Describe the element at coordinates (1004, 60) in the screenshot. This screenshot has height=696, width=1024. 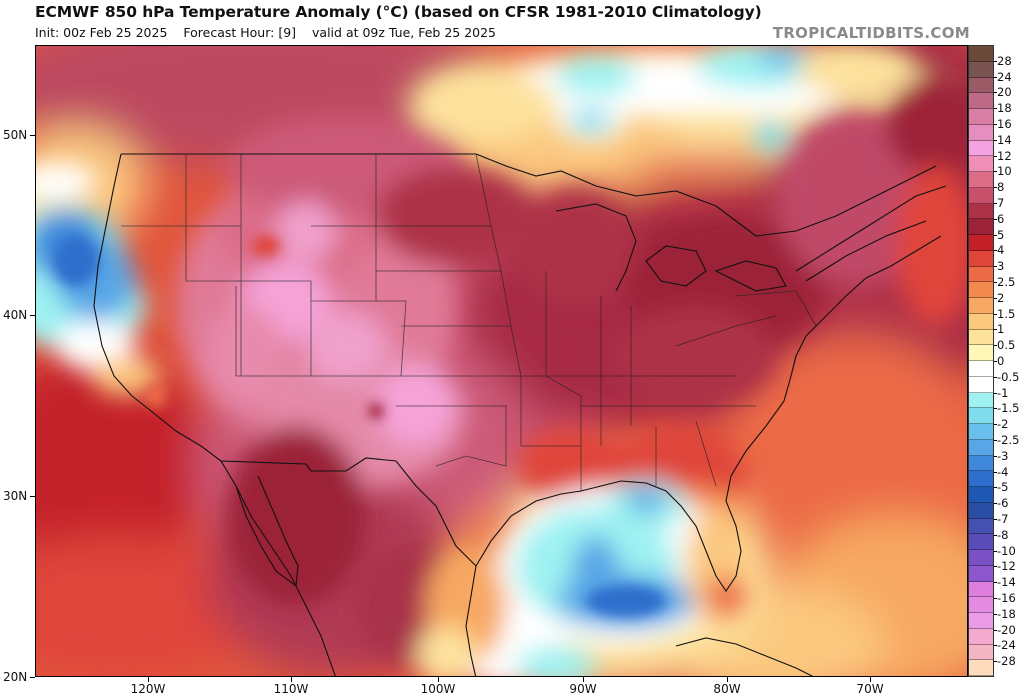
I see `colorbar-label: 28` at that location.